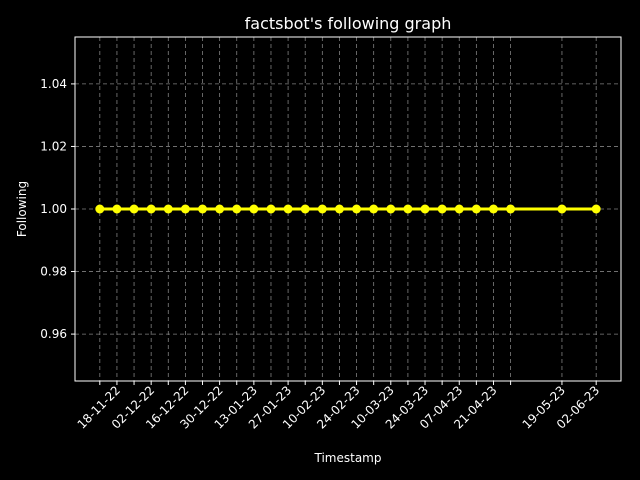 This screenshot has height=480, width=640. I want to click on y-axis-label: Following, so click(22, 209).